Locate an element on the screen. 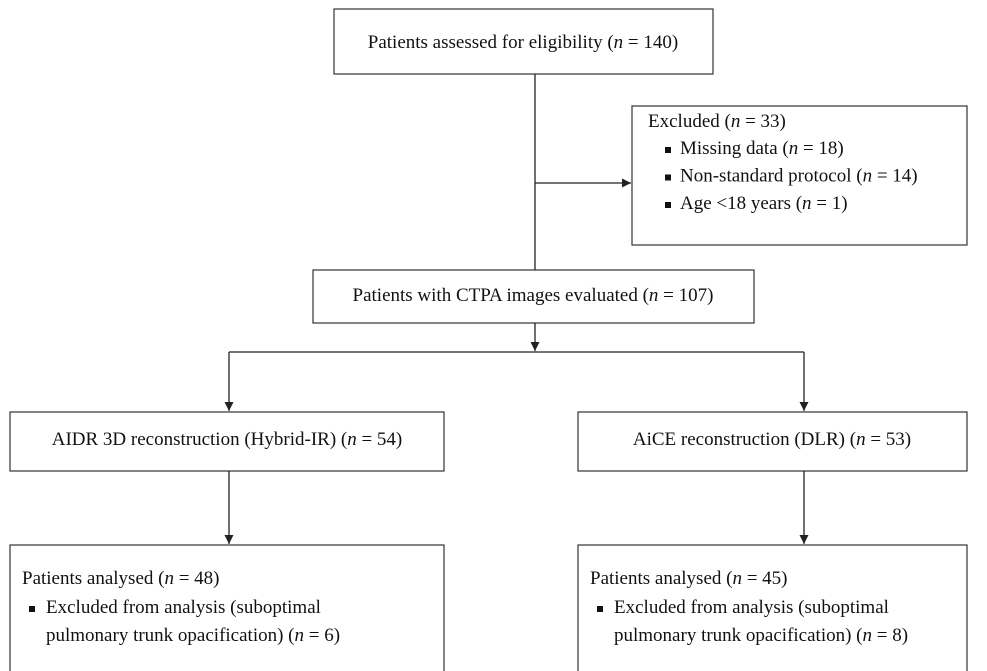 This screenshot has width=987, height=671. excluded-box is located at coordinates (799, 175).